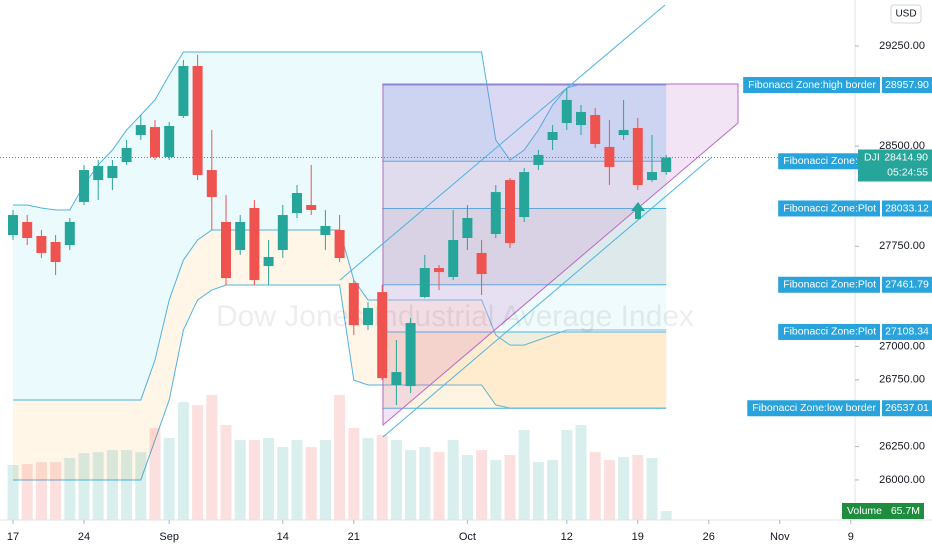 The width and height of the screenshot is (932, 550). I want to click on y-tick-label: 26000.00, so click(902, 480).